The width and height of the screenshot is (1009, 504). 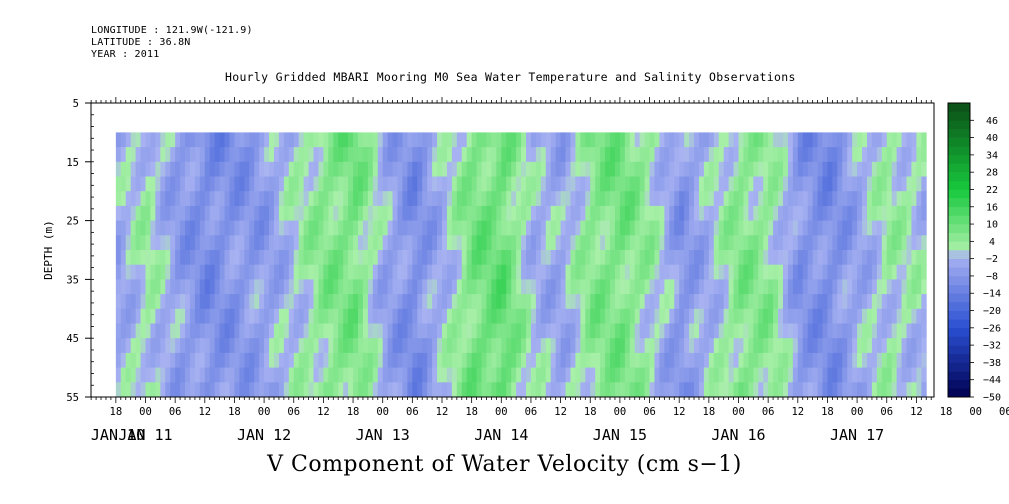 I want to click on colorbar-swatch, so click(x=959, y=350).